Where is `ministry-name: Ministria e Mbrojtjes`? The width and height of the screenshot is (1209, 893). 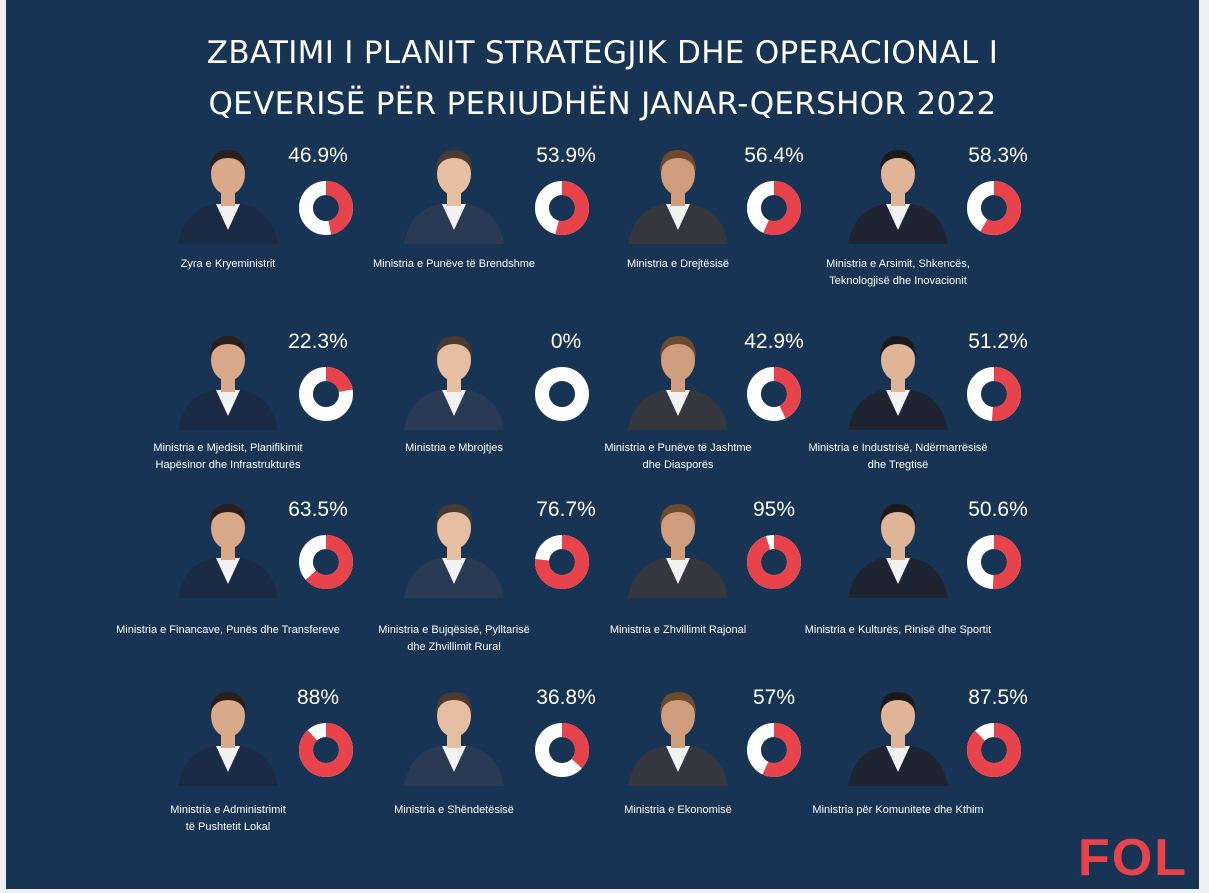
ministry-name: Ministria e Mbrojtjes is located at coordinates (454, 448).